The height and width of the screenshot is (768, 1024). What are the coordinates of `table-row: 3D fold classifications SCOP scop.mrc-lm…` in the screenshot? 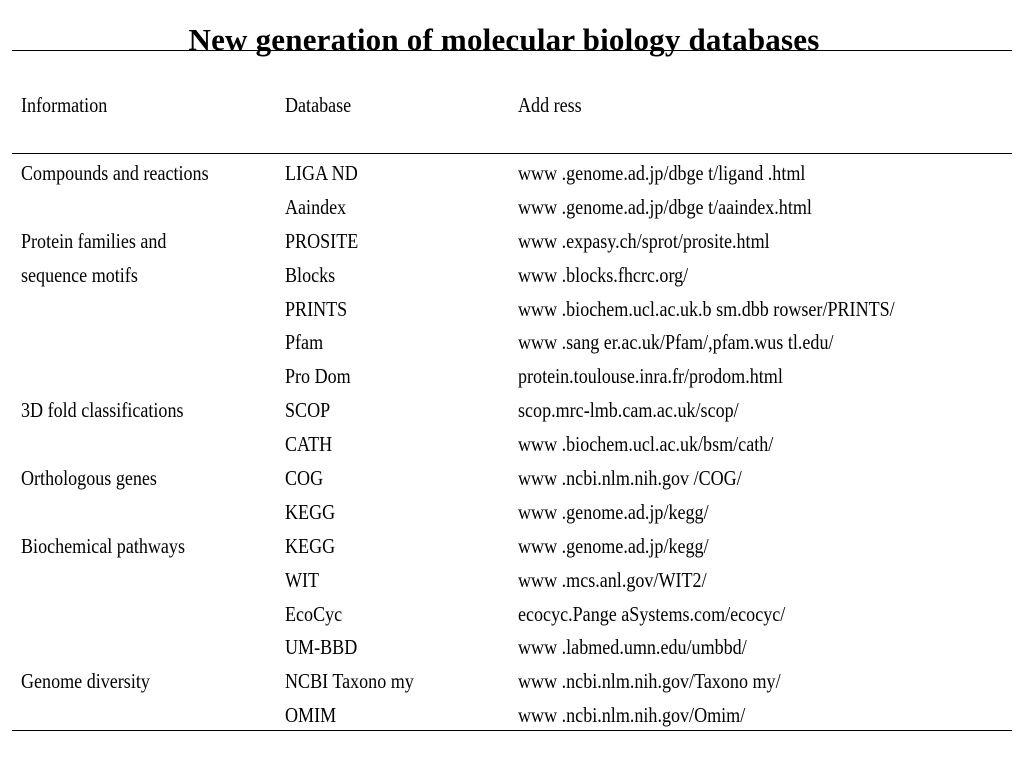 It's located at (512, 414).